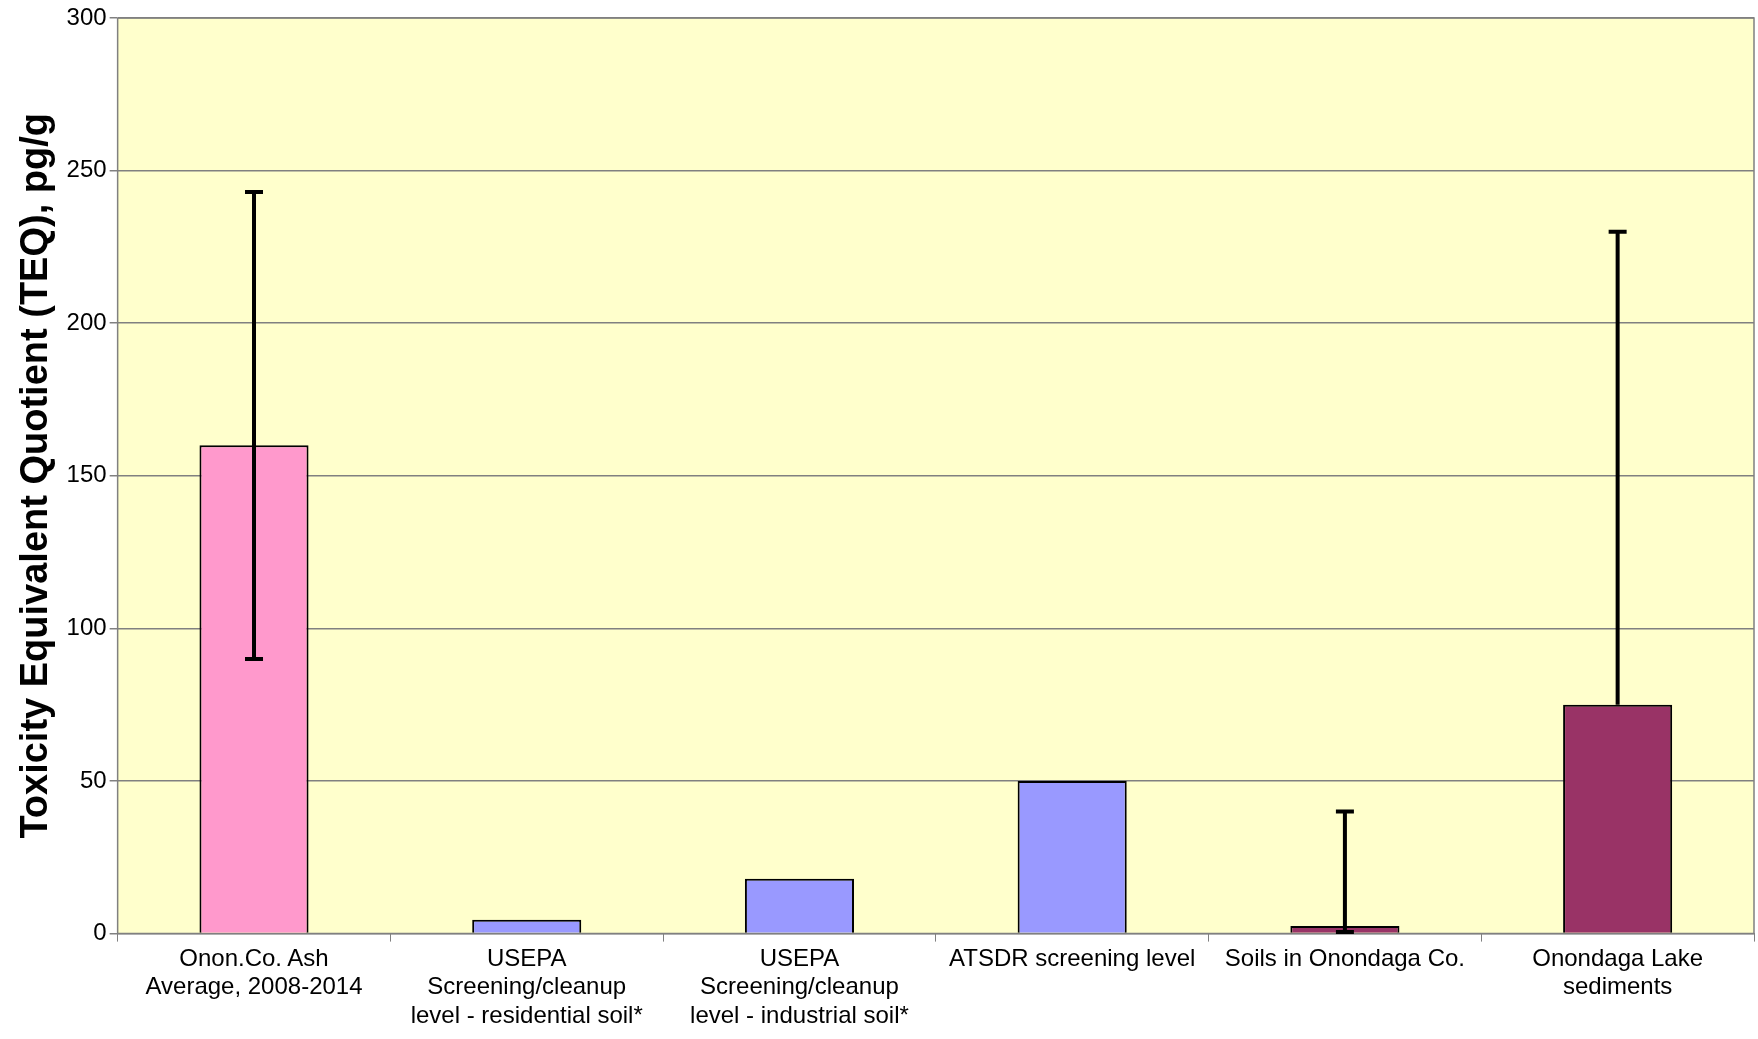  Describe the element at coordinates (1344, 957) in the screenshot. I see `x-tick-label: Soils in Onondaga Co.` at that location.